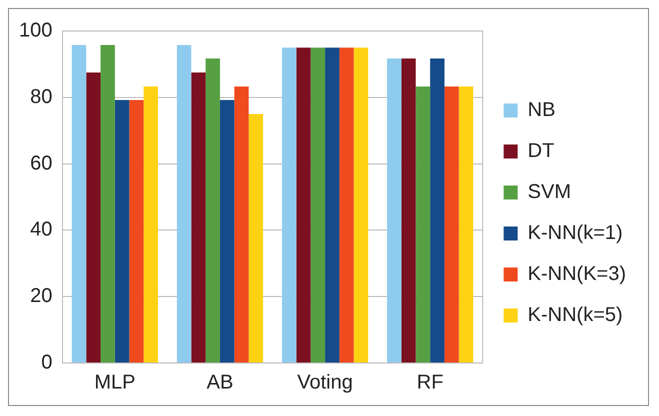 The height and width of the screenshot is (416, 659). Describe the element at coordinates (41, 163) in the screenshot. I see `y-tick-label: 60` at that location.